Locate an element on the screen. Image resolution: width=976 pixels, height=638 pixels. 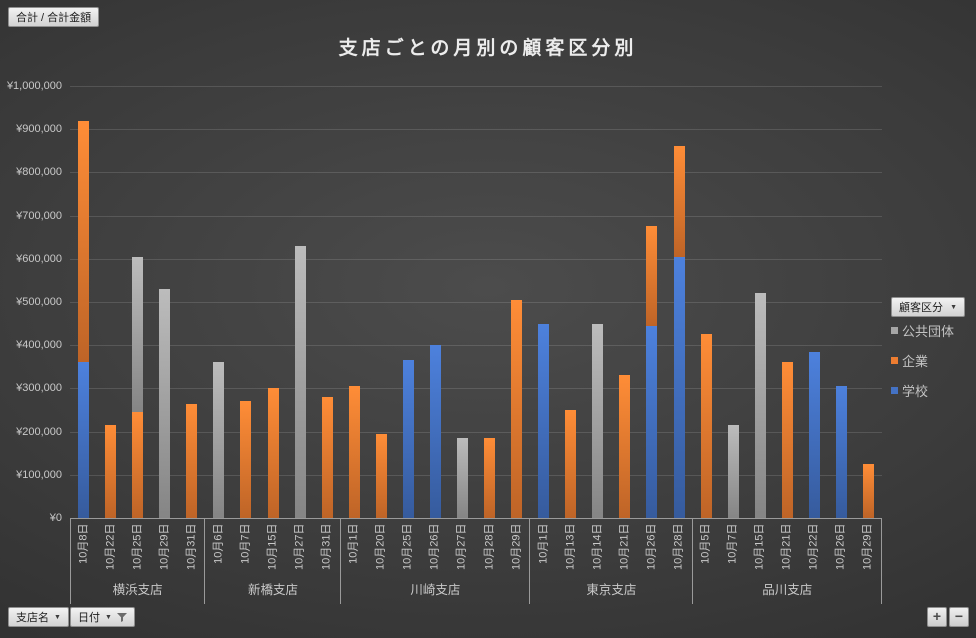
values-field-label: 合計 / 合計金額 is located at coordinates (54, 18).